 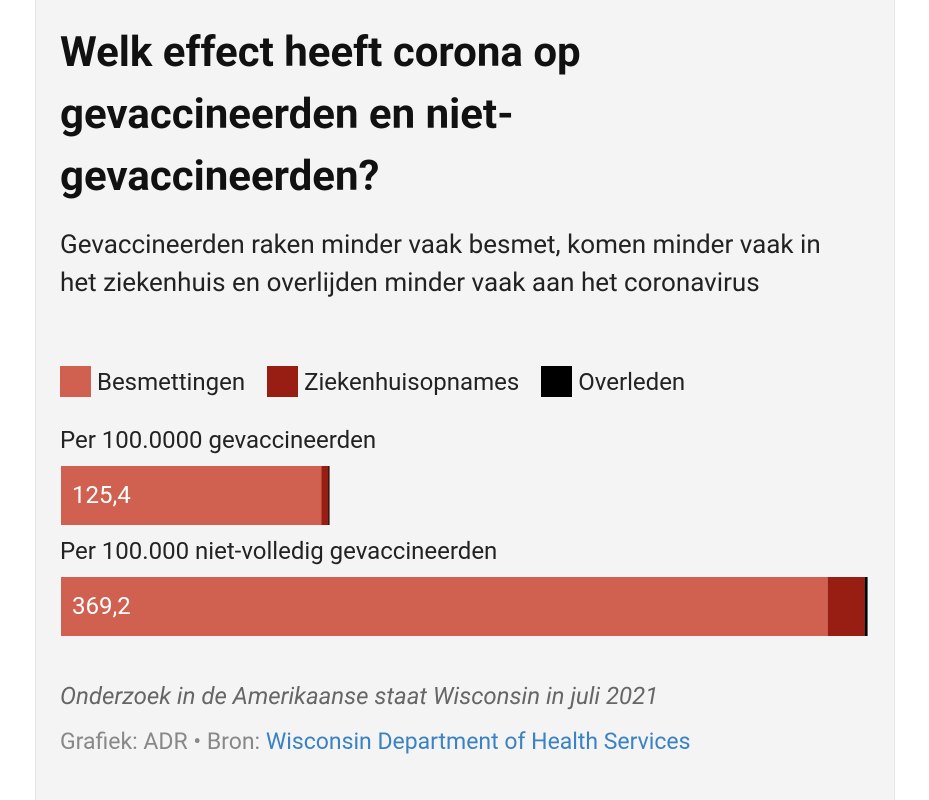 What do you see at coordinates (412, 381) in the screenshot?
I see `legend-label: Ziekenhuisopnames` at bounding box center [412, 381].